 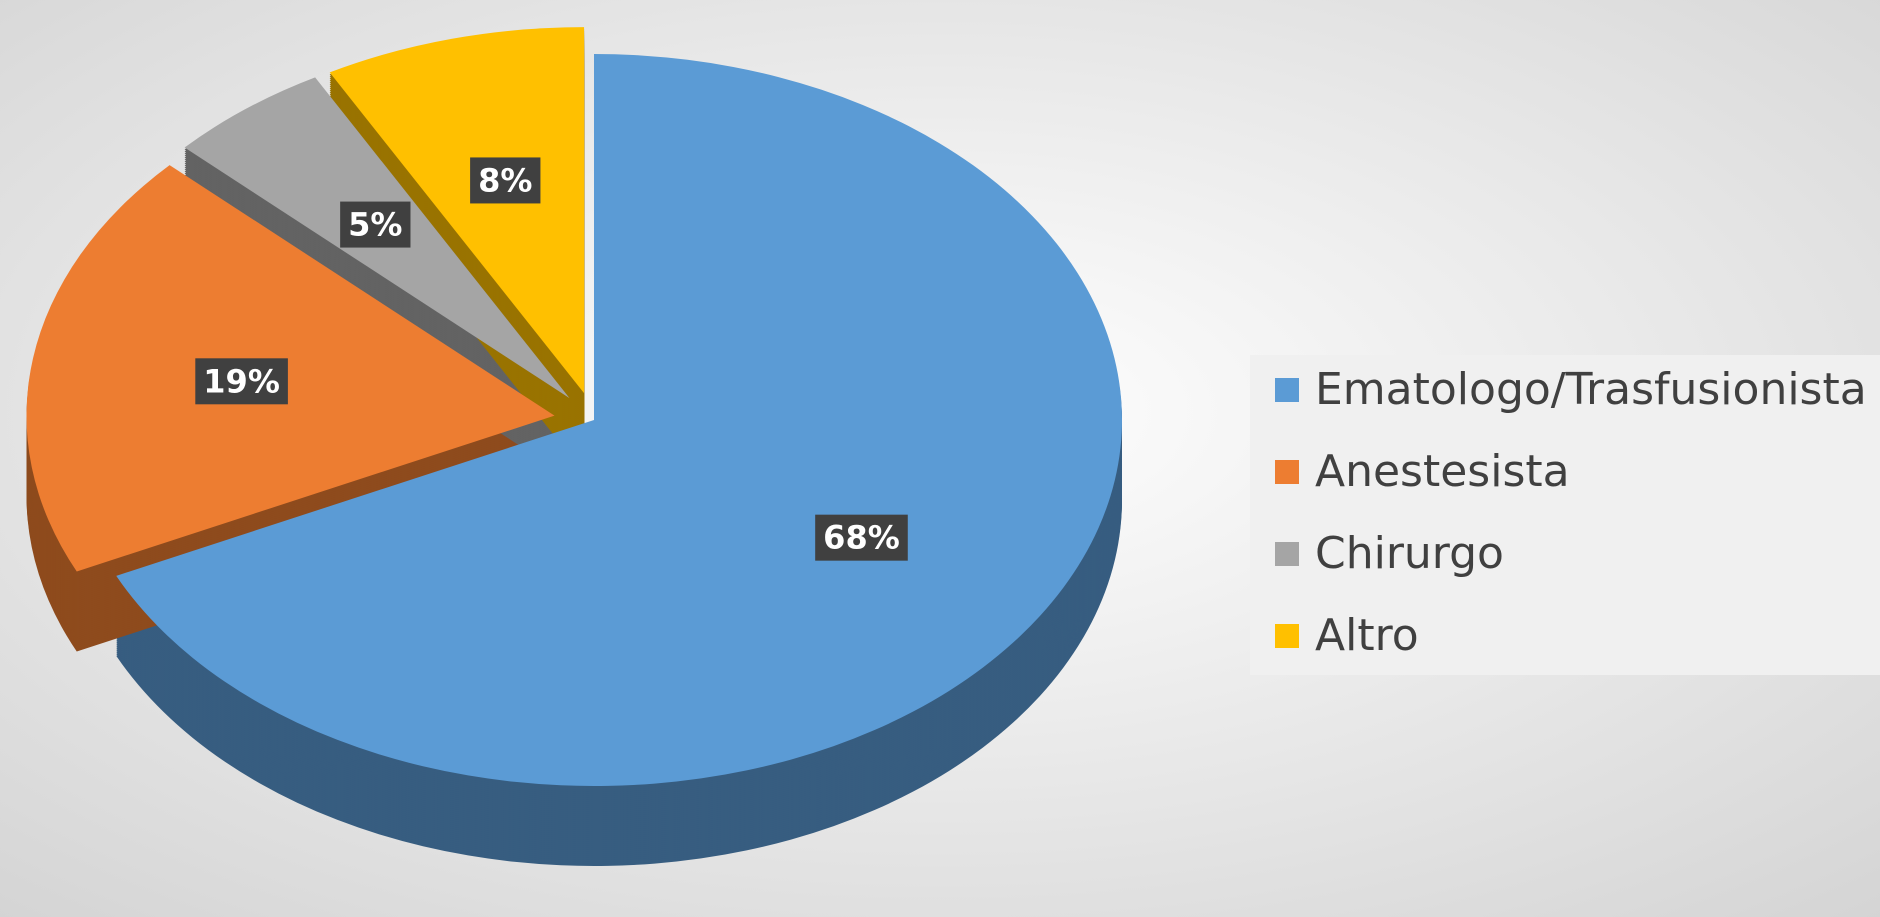 I want to click on legend-label: Chirurgo, so click(x=1409, y=553).